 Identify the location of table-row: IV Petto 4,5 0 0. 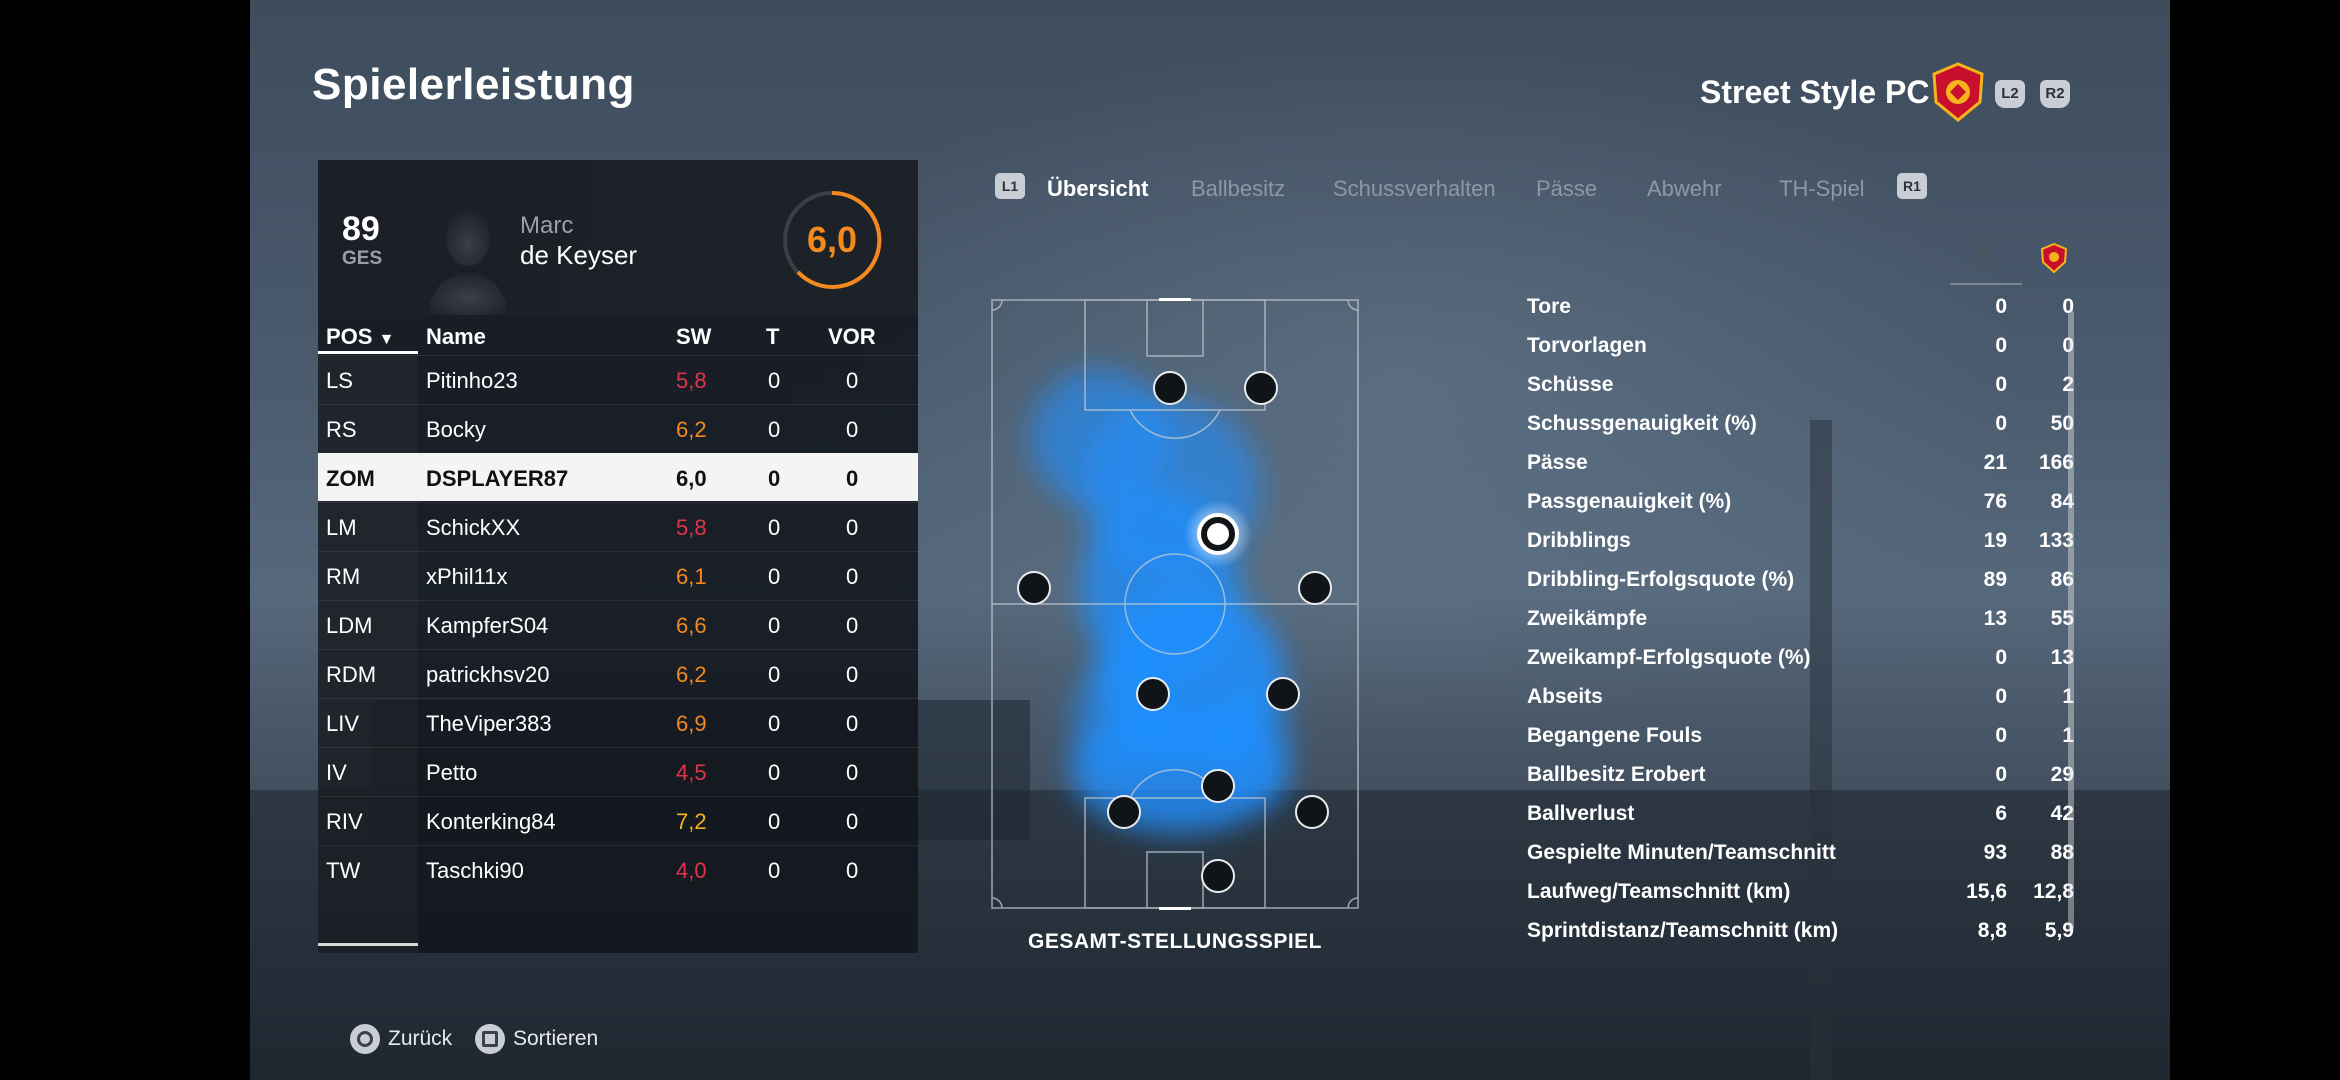
(618, 771).